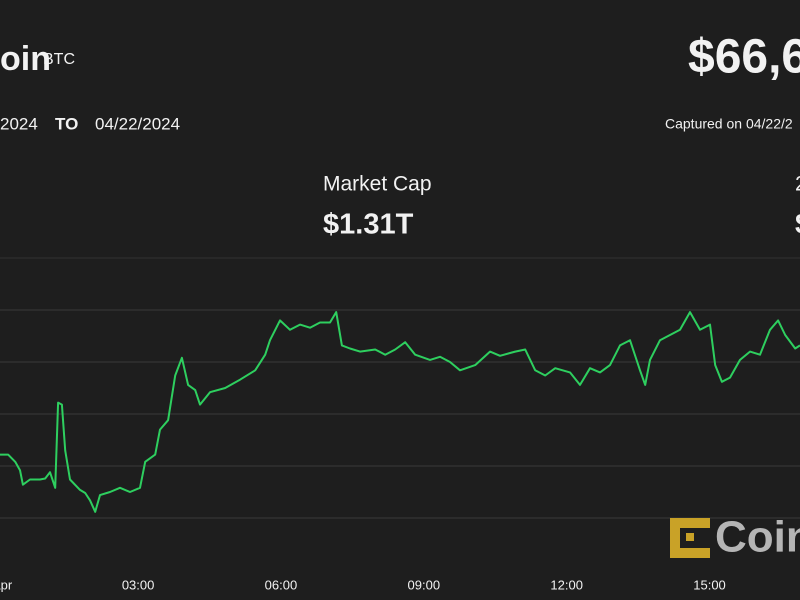  I want to click on to-date: 04/22/2024, so click(137, 123).